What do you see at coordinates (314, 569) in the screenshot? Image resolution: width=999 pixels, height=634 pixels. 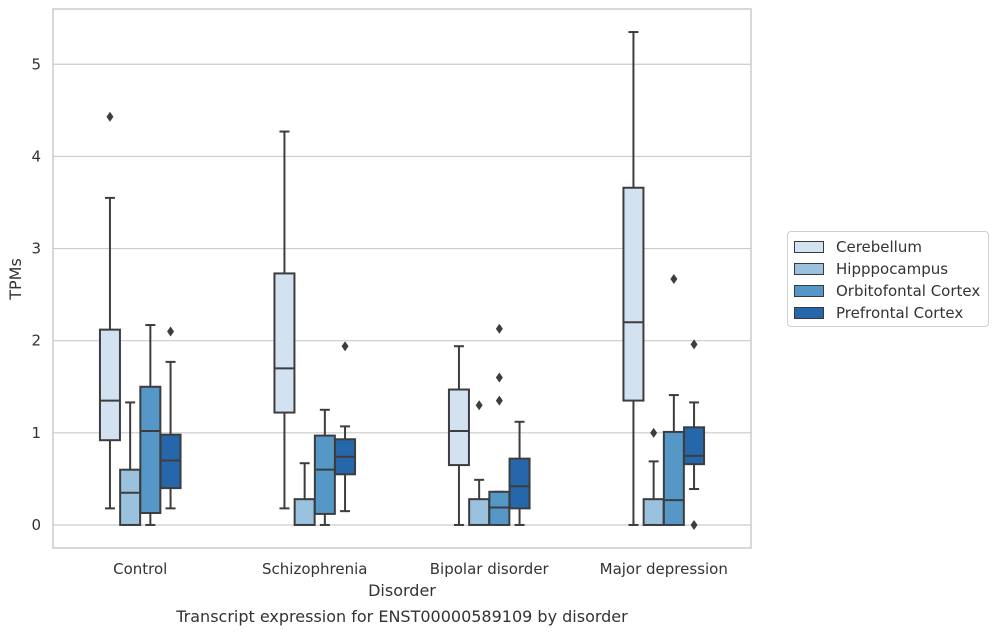 I see `x-tick-label: Schizophrenia` at bounding box center [314, 569].